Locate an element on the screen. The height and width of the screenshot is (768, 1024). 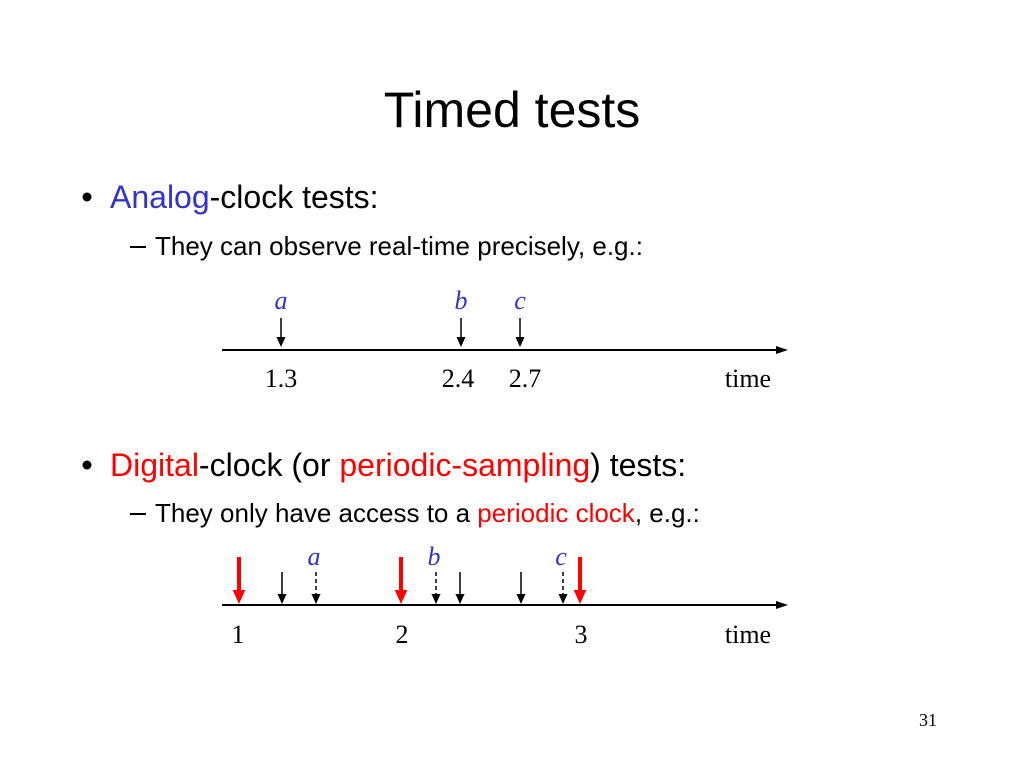
tick-label: 2.7 is located at coordinates (525, 378).